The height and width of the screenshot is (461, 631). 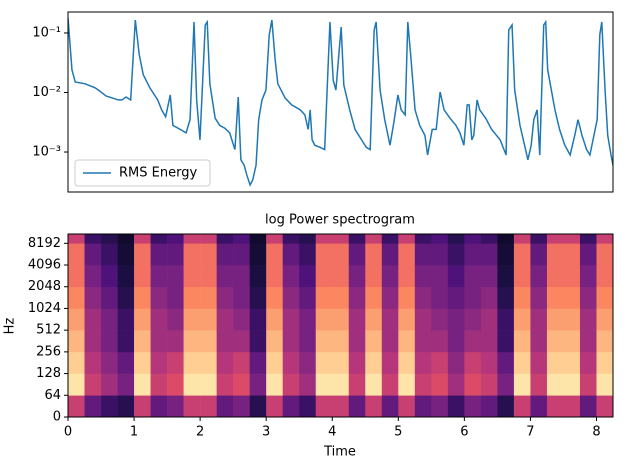 I want to click on x-tick-label: 0, so click(x=68, y=432).